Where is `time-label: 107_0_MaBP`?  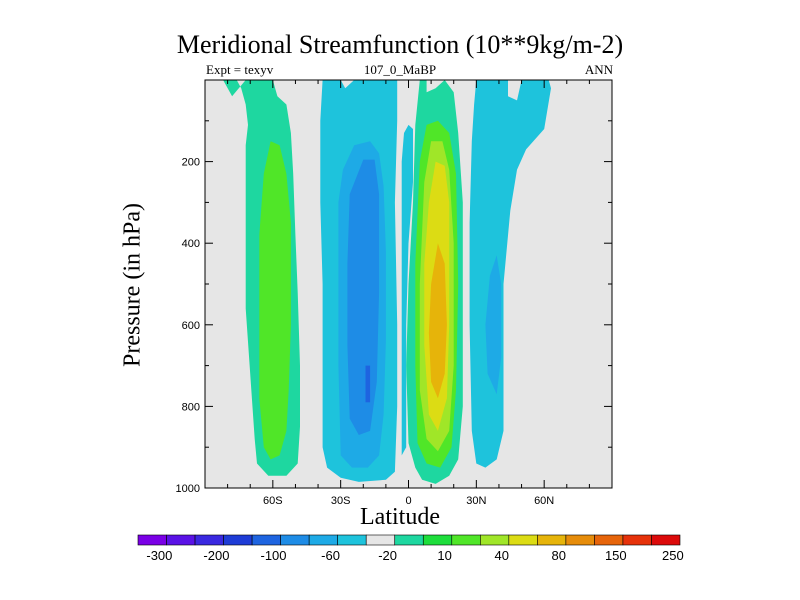
time-label: 107_0_MaBP is located at coordinates (400, 69).